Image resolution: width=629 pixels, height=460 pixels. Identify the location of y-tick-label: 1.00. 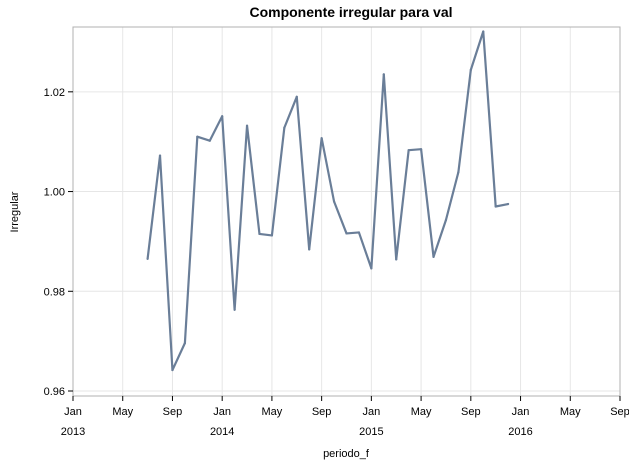
(54, 193).